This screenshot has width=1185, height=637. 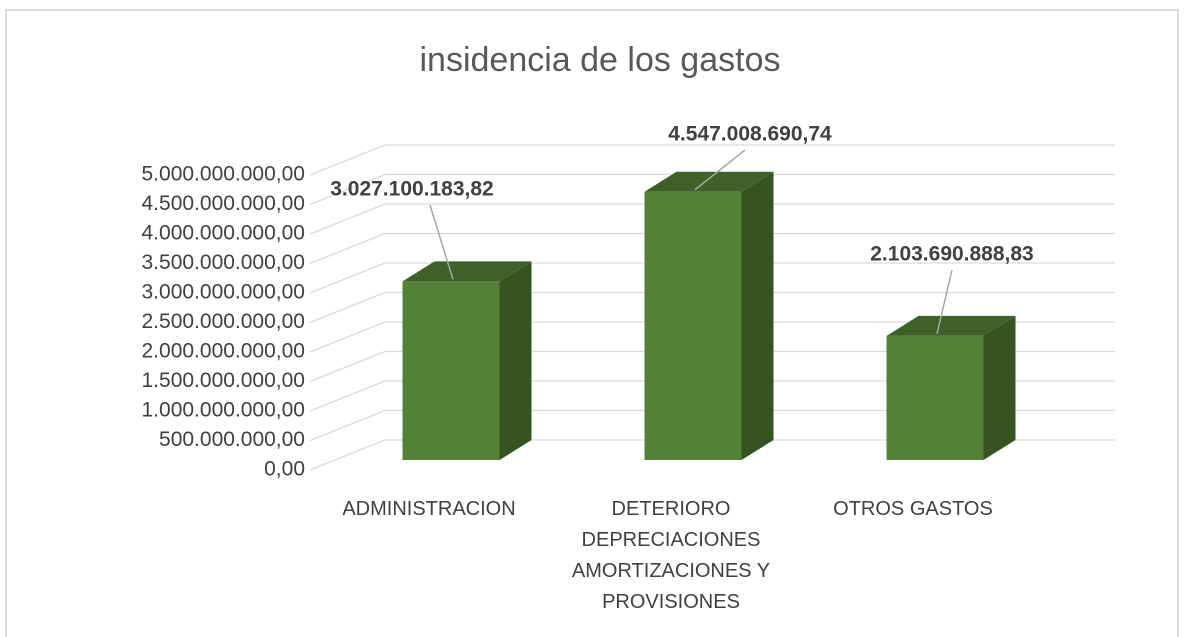 I want to click on y-tick-label: 2.500.000.000,00, so click(x=224, y=321).